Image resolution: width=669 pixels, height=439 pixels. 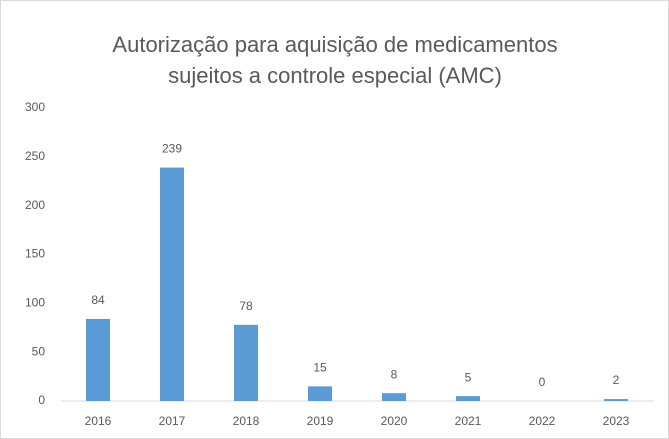 What do you see at coordinates (172, 421) in the screenshot?
I see `x-tick-label: 2017` at bounding box center [172, 421].